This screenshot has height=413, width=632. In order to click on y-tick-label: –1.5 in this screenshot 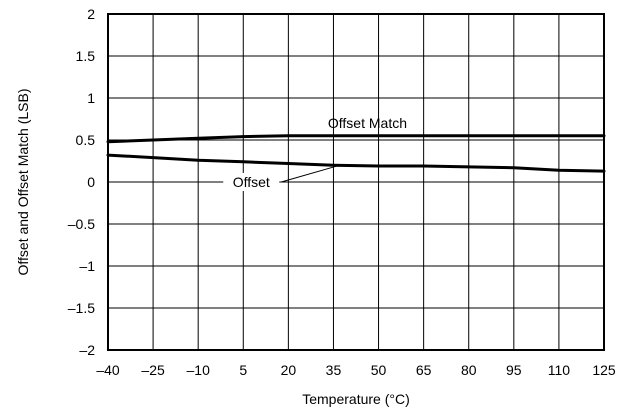, I will do `click(81, 308)`.